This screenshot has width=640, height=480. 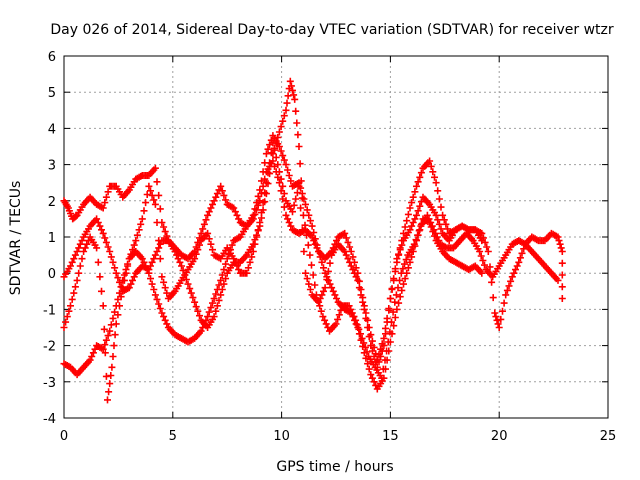 What do you see at coordinates (52, 93) in the screenshot?
I see `y-tick-label: 5` at bounding box center [52, 93].